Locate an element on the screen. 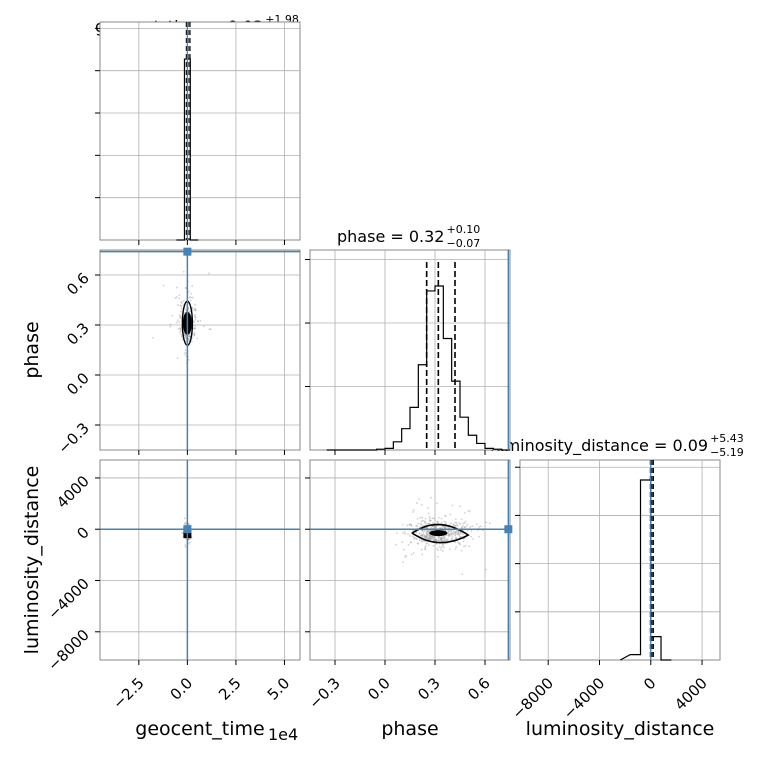 The height and width of the screenshot is (760, 760). offset-text: 1e4 is located at coordinates (283, 734).